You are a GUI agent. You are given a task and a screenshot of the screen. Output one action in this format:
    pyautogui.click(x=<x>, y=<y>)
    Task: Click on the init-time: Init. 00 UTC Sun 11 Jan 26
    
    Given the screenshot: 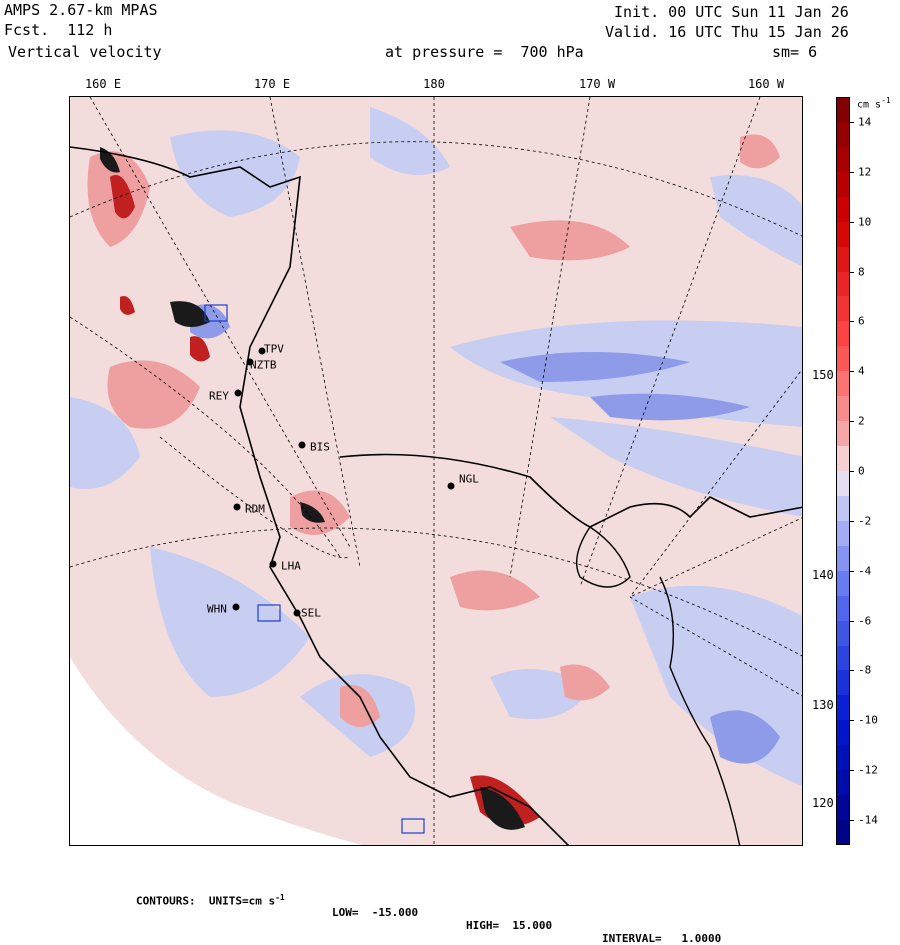 What is the action you would take?
    pyautogui.click(x=731, y=12)
    